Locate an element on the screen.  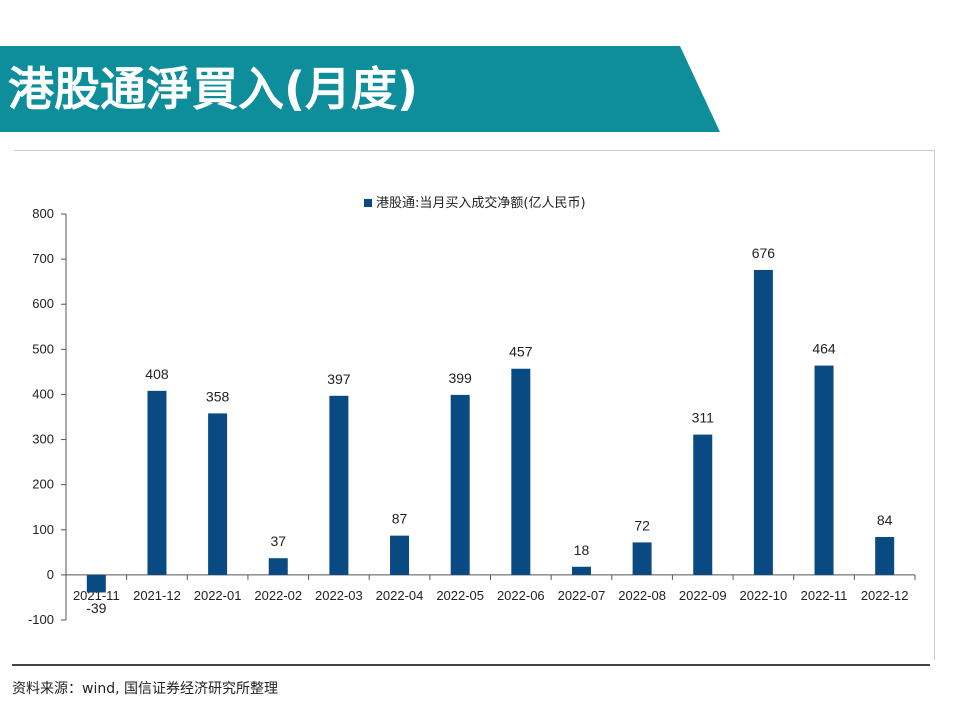
data-label: 457 is located at coordinates (521, 352).